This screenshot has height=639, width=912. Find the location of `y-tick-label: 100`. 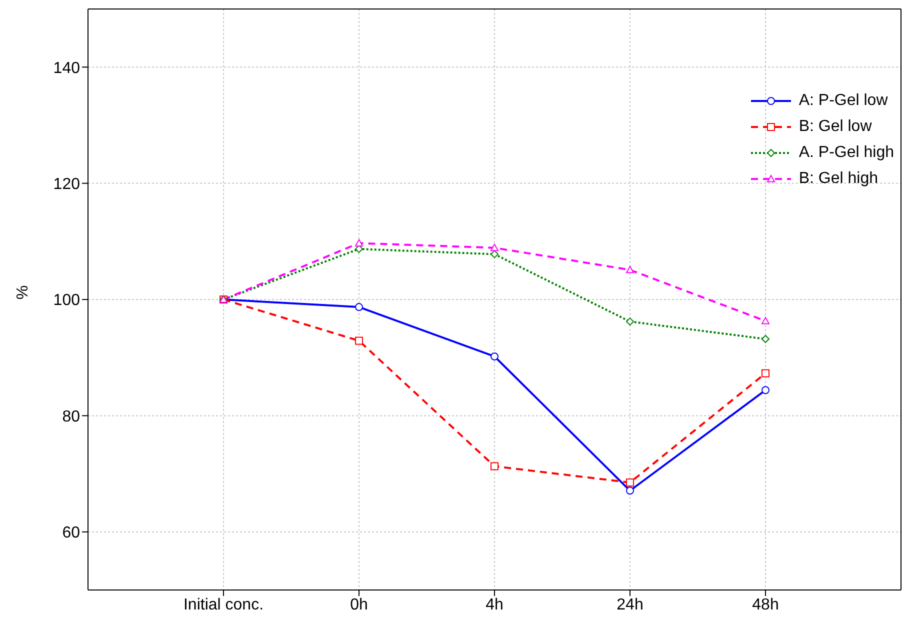

y-tick-label: 100 is located at coordinates (66, 301).